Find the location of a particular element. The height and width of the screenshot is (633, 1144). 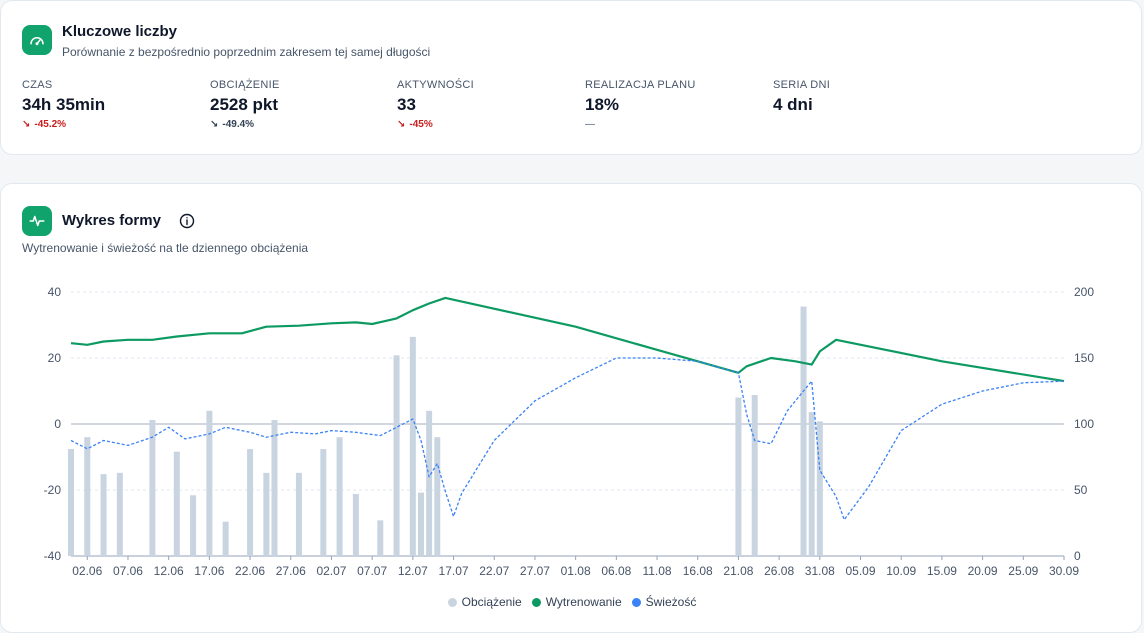

y-left-tick-label: -40 is located at coordinates (53, 556).